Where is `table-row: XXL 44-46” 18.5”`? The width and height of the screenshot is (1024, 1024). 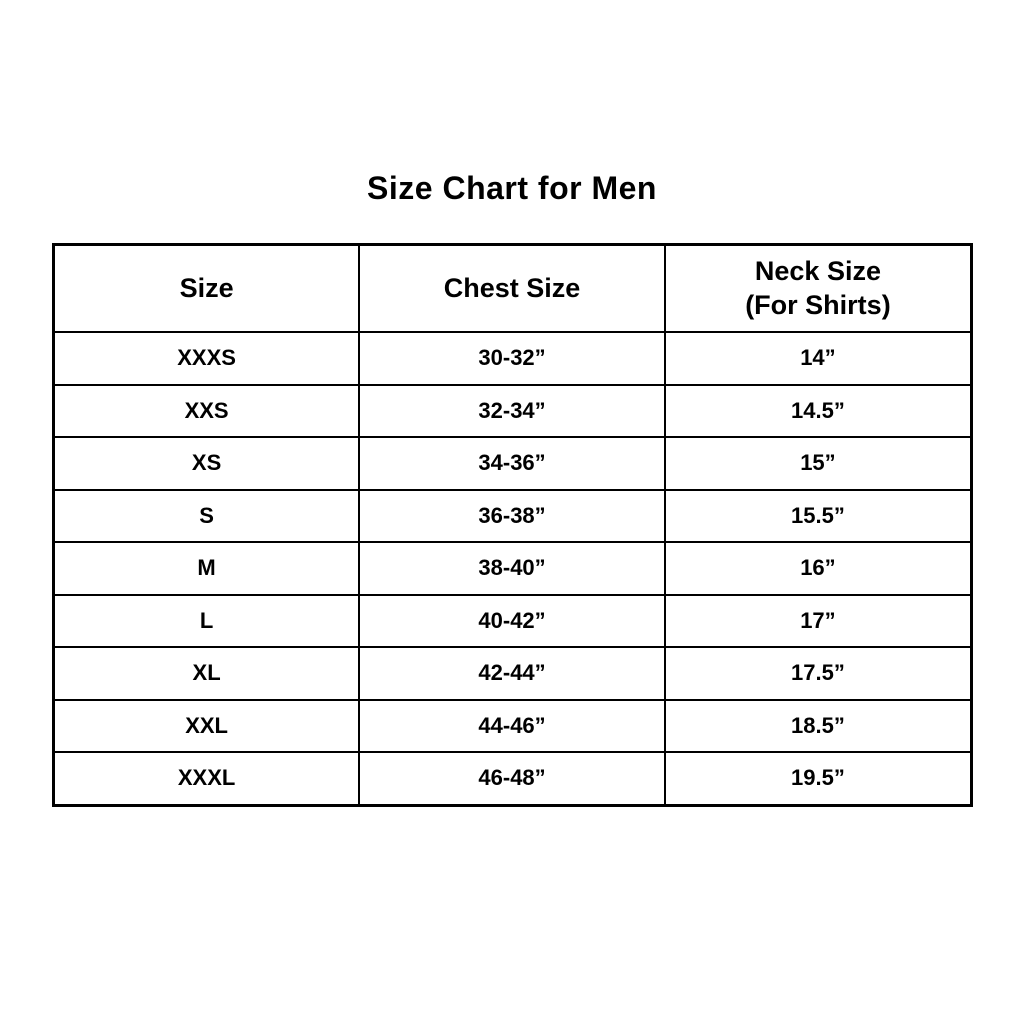 table-row: XXL 44-46” 18.5” is located at coordinates (512, 725).